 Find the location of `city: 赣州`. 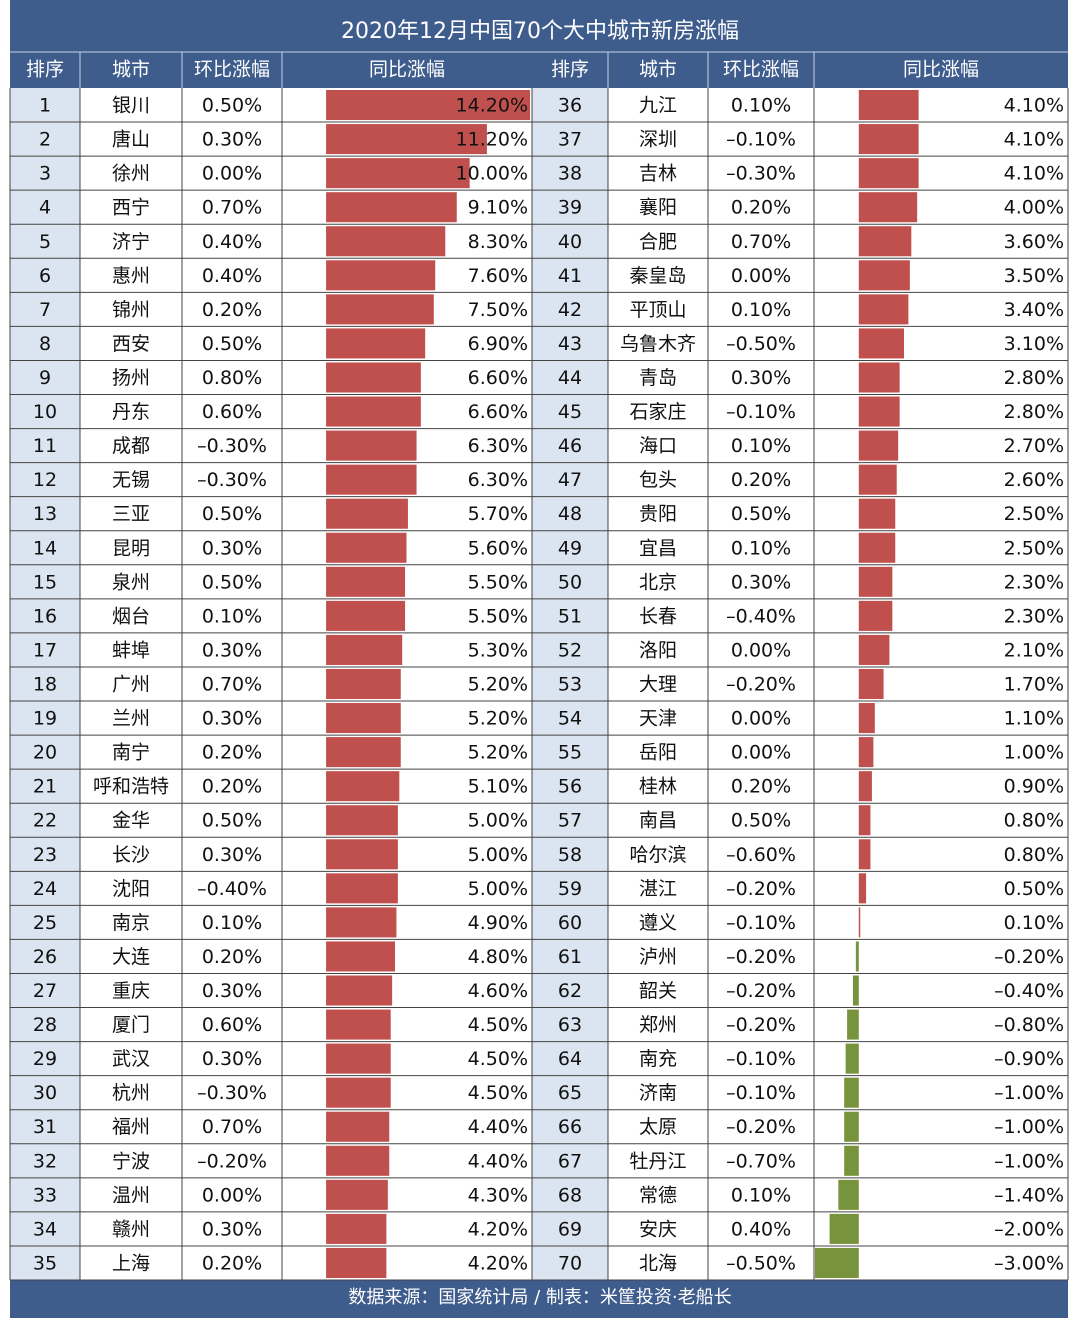

city: 赣州 is located at coordinates (131, 1229).